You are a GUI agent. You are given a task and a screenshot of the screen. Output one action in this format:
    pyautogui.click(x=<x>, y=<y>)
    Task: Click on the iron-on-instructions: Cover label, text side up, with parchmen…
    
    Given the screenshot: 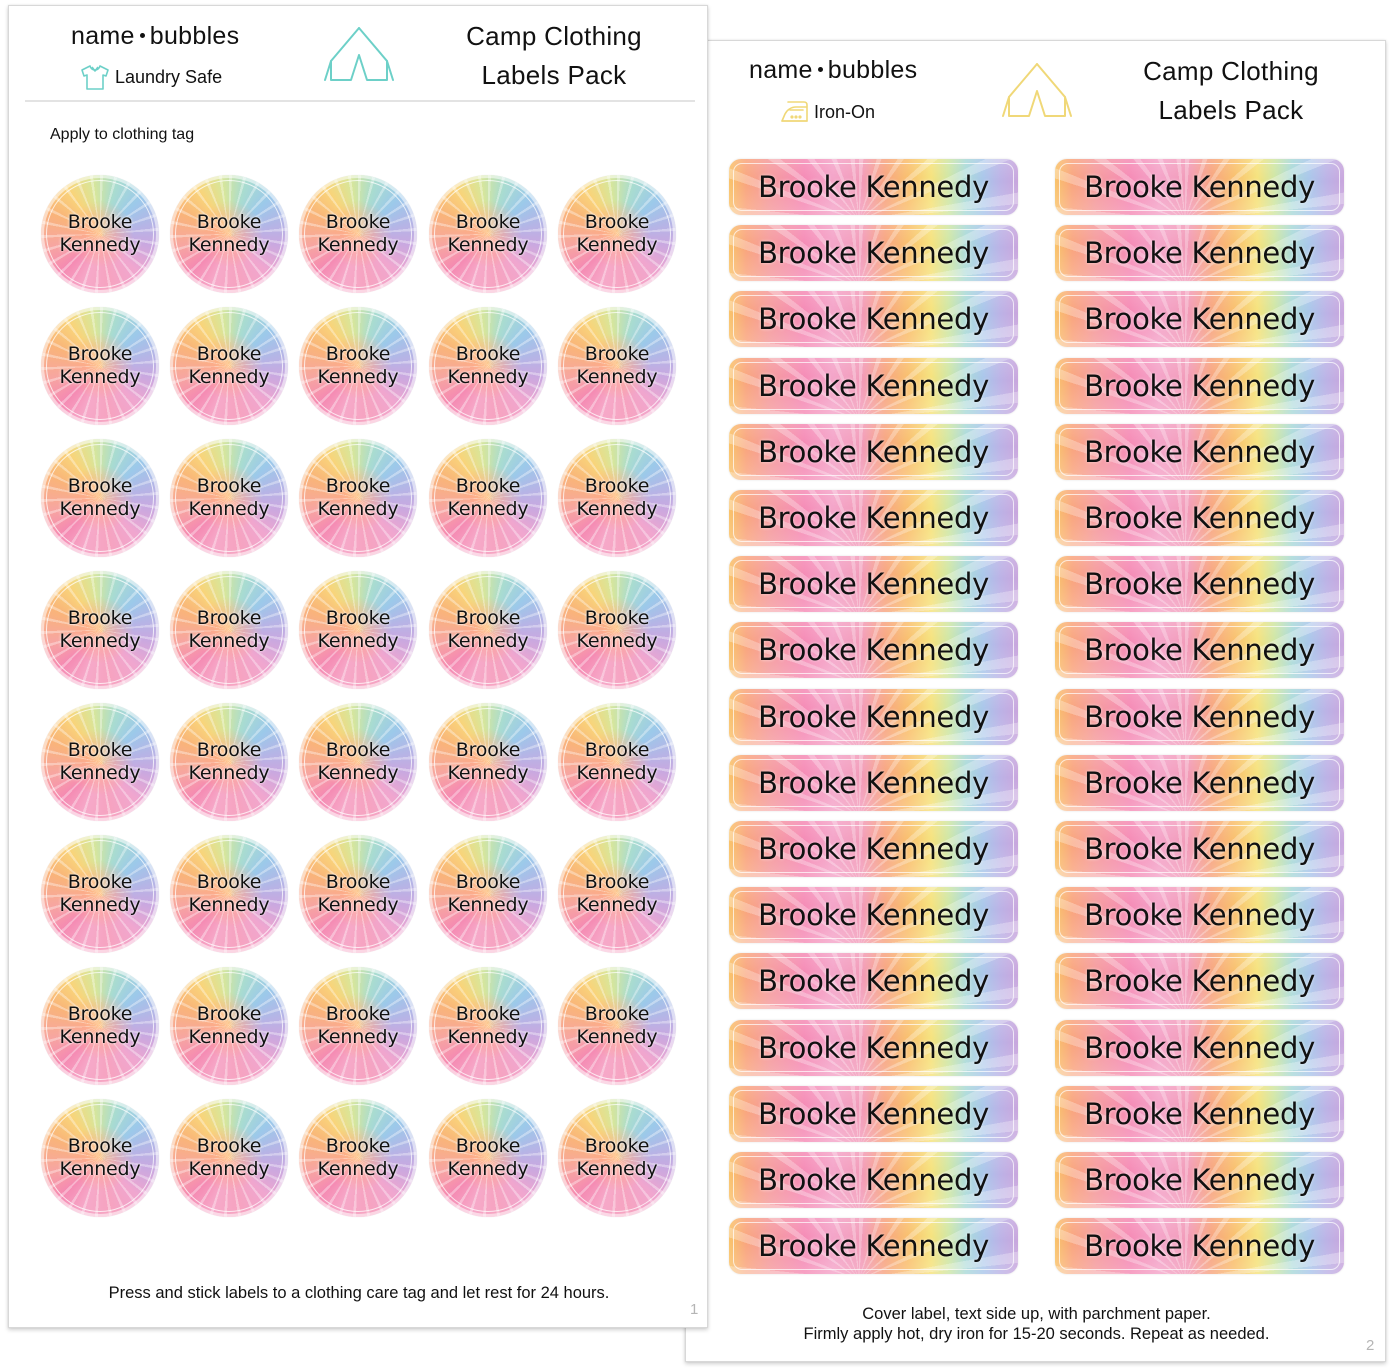 What is the action you would take?
    pyautogui.click(x=1036, y=1324)
    